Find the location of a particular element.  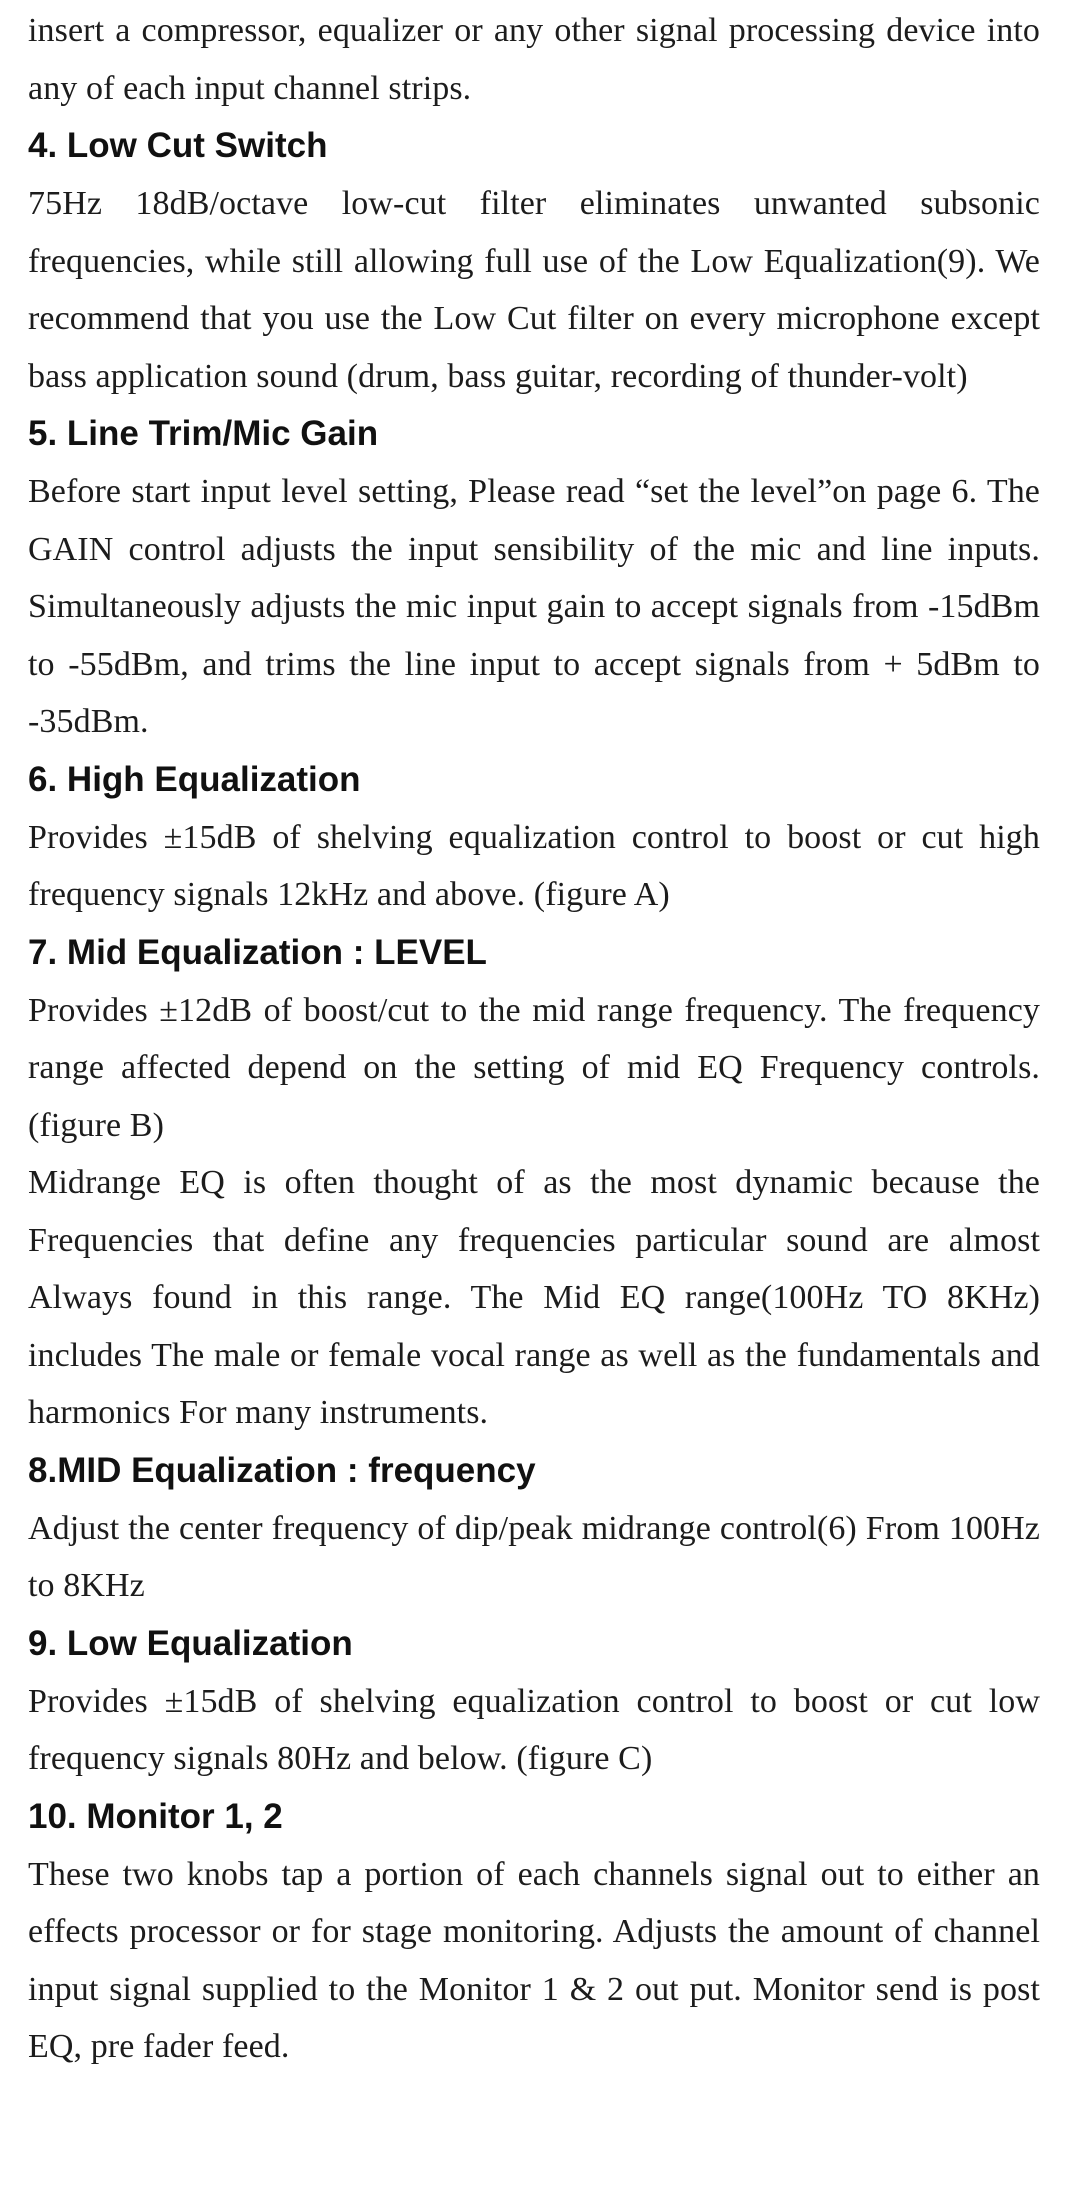

section-heading-low-equalization: 9. Low Equalization is located at coordinates (190, 1643).